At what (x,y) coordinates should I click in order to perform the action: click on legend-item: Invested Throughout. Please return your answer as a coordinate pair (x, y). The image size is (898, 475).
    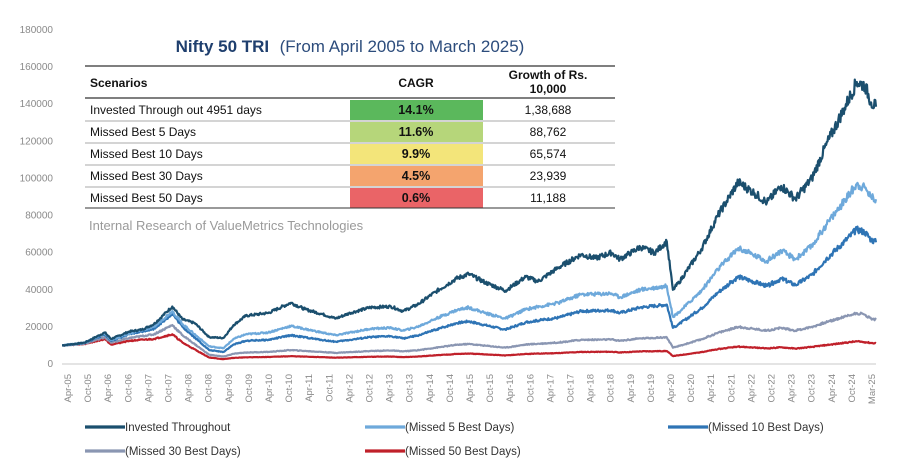
    Looking at the image, I should click on (158, 428).